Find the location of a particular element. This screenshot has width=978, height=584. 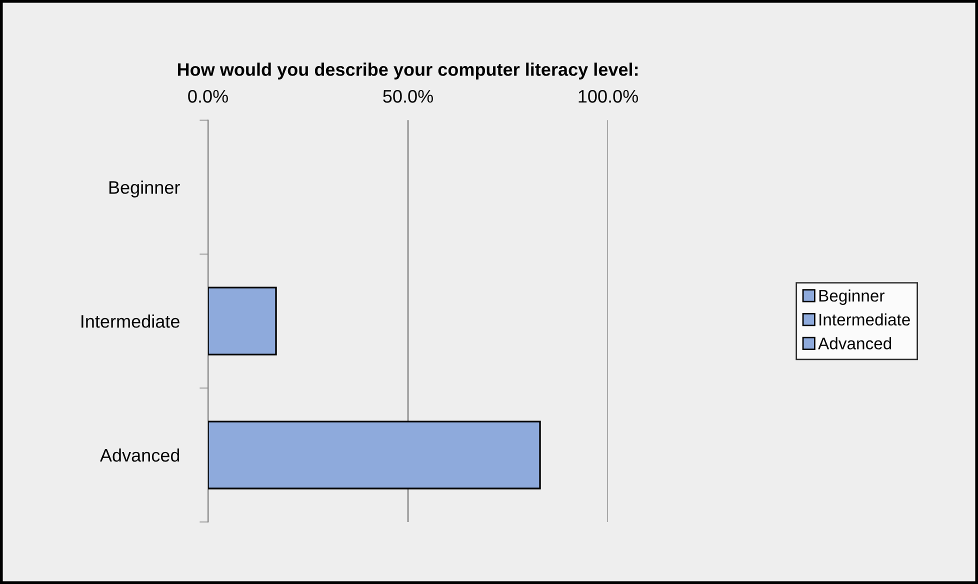

y-tick-label: Intermediate is located at coordinates (131, 321).